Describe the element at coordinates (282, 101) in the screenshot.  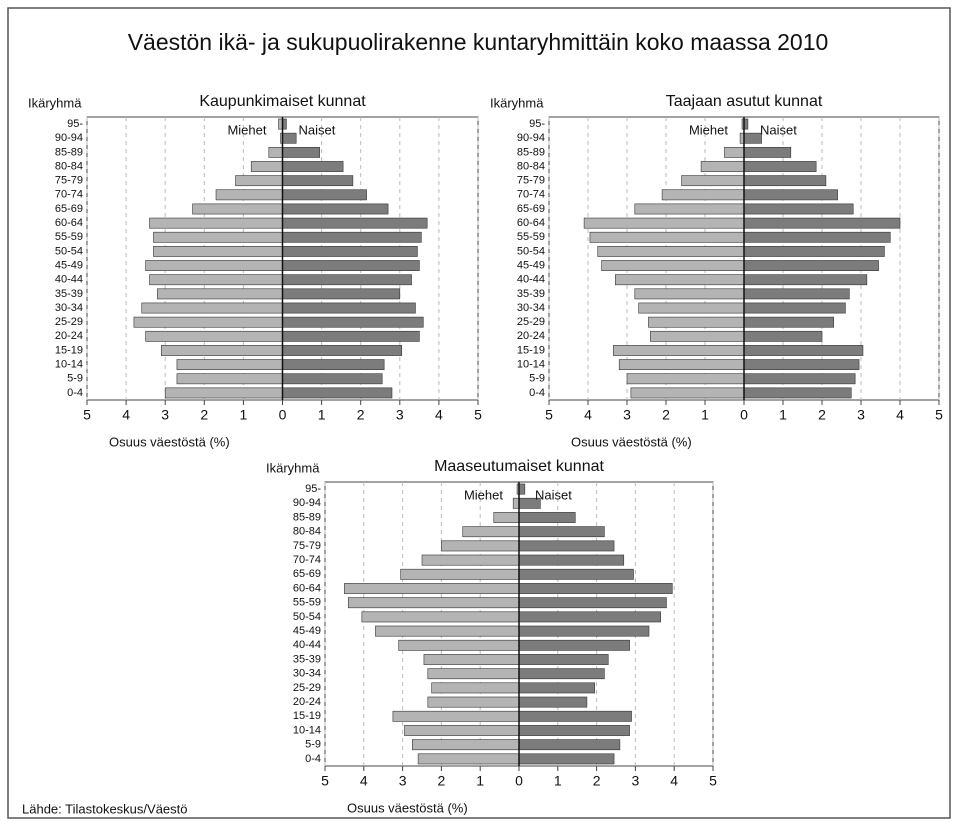
I see `chart-title: Kaupunkimaiset kunnat` at that location.